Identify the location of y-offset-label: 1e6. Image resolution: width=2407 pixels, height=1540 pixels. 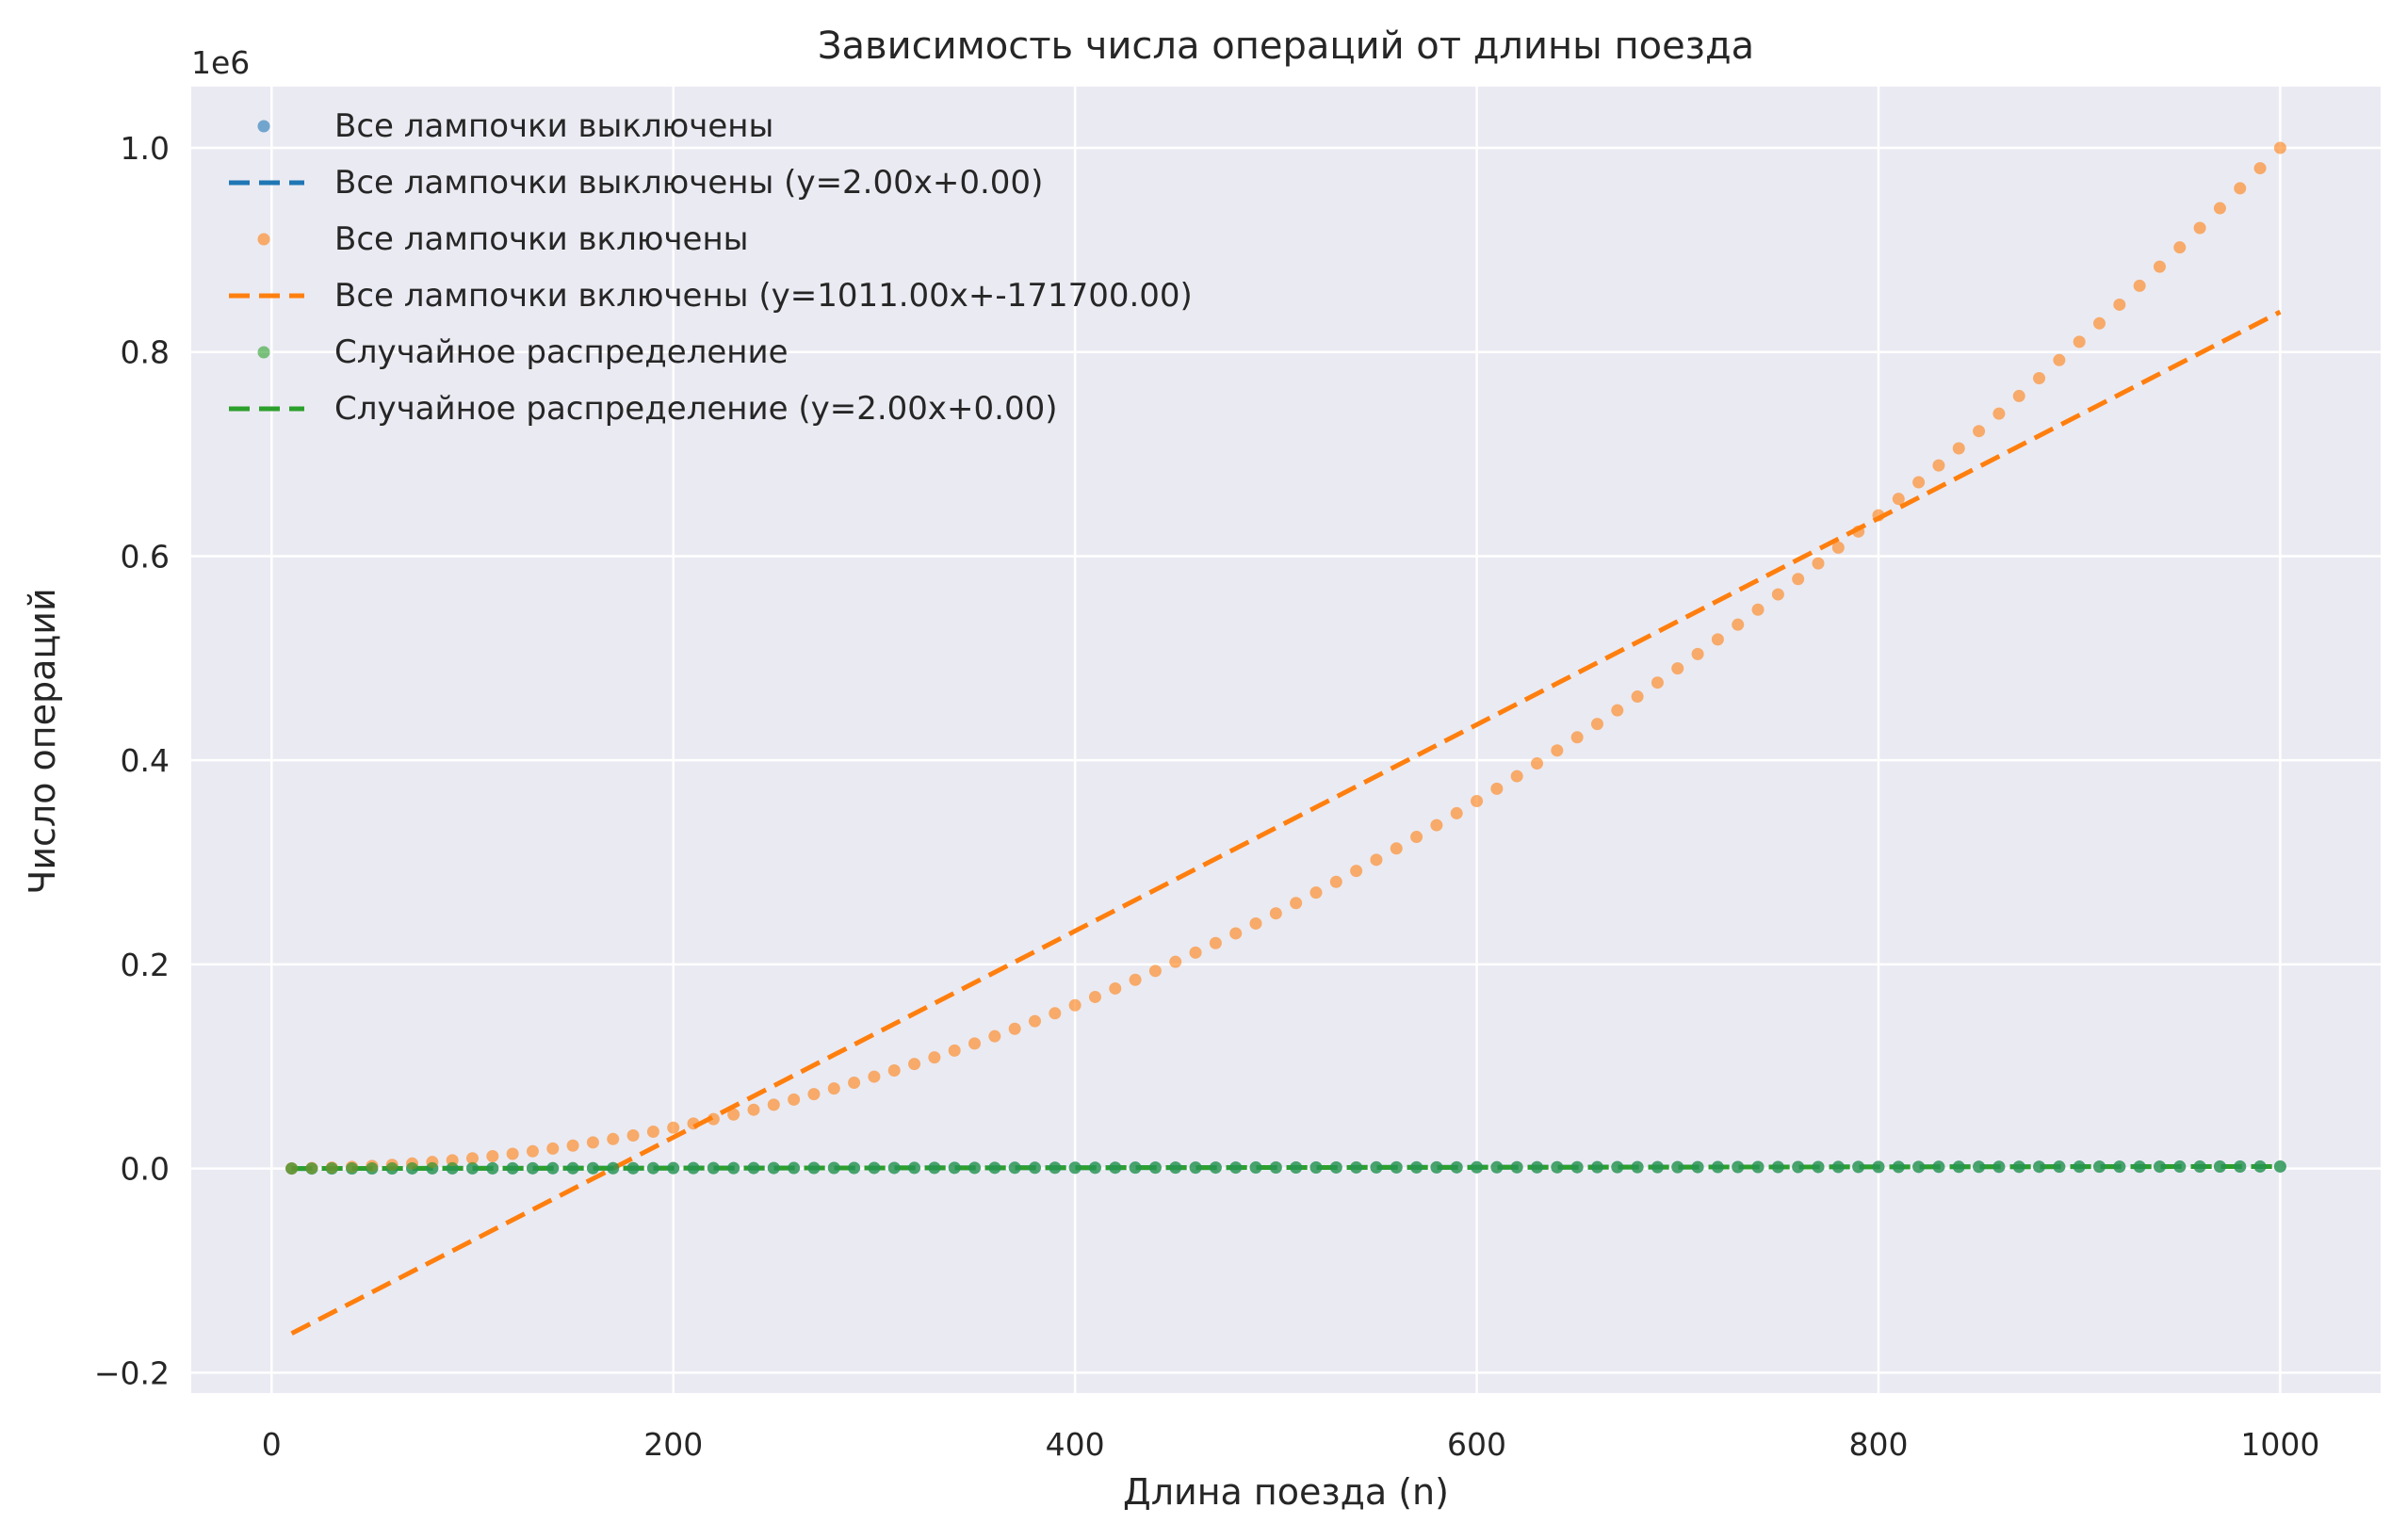
(221, 63).